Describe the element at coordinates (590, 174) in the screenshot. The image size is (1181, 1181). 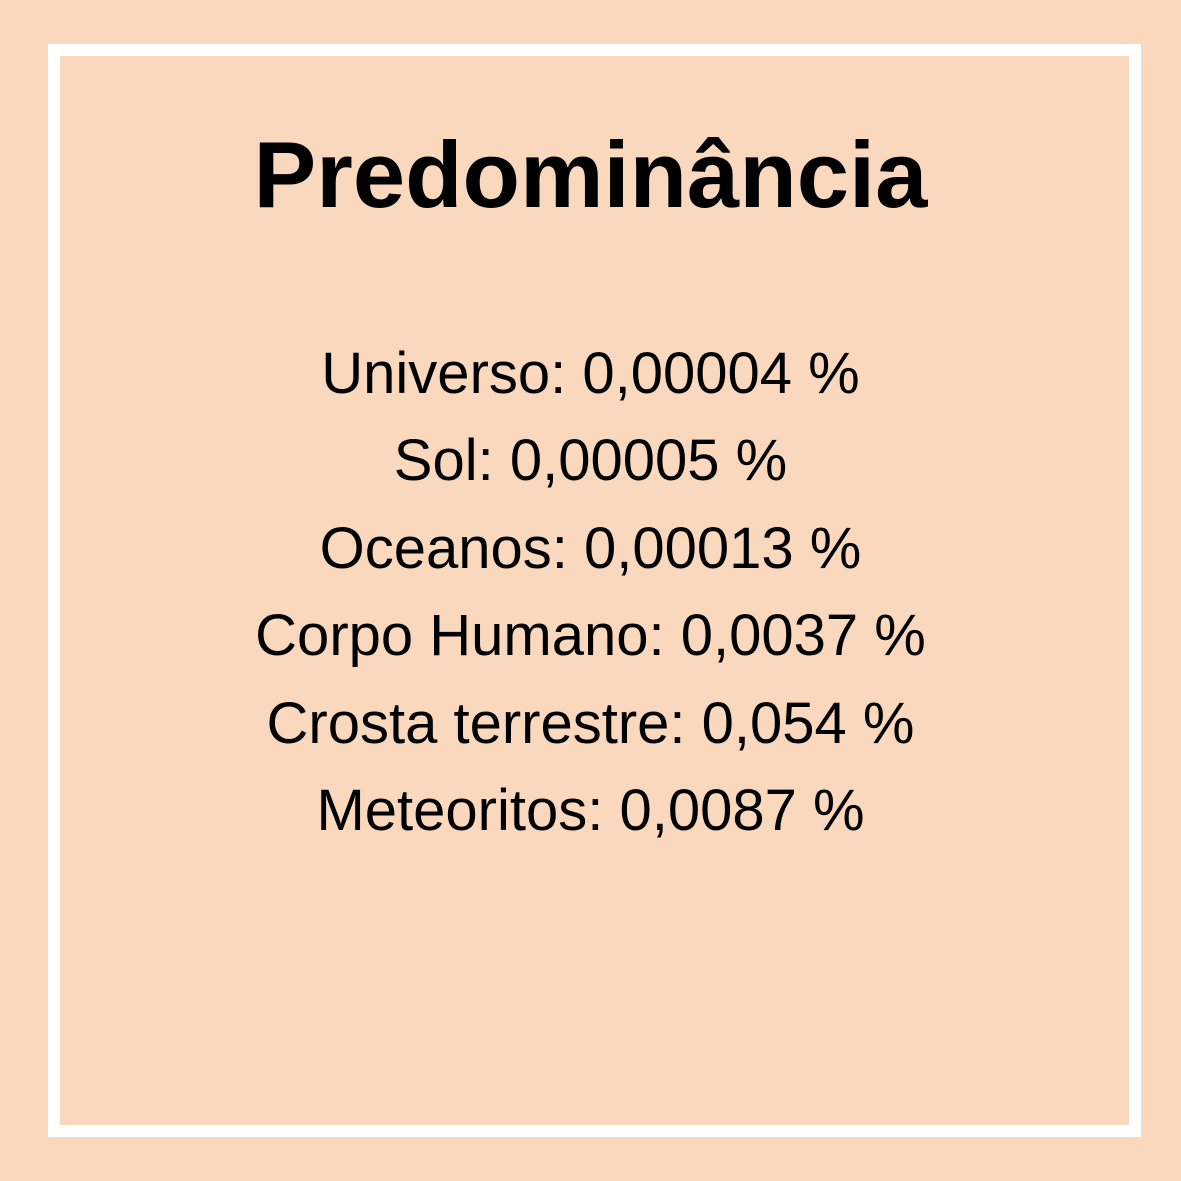
I see `page-title: Predominância` at that location.